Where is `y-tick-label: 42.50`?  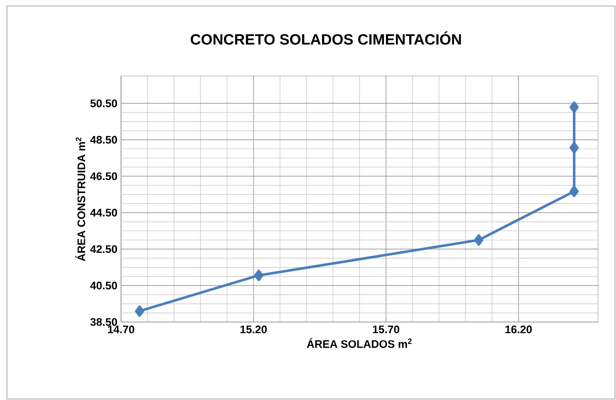
y-tick-label: 42.50 is located at coordinates (104, 249).